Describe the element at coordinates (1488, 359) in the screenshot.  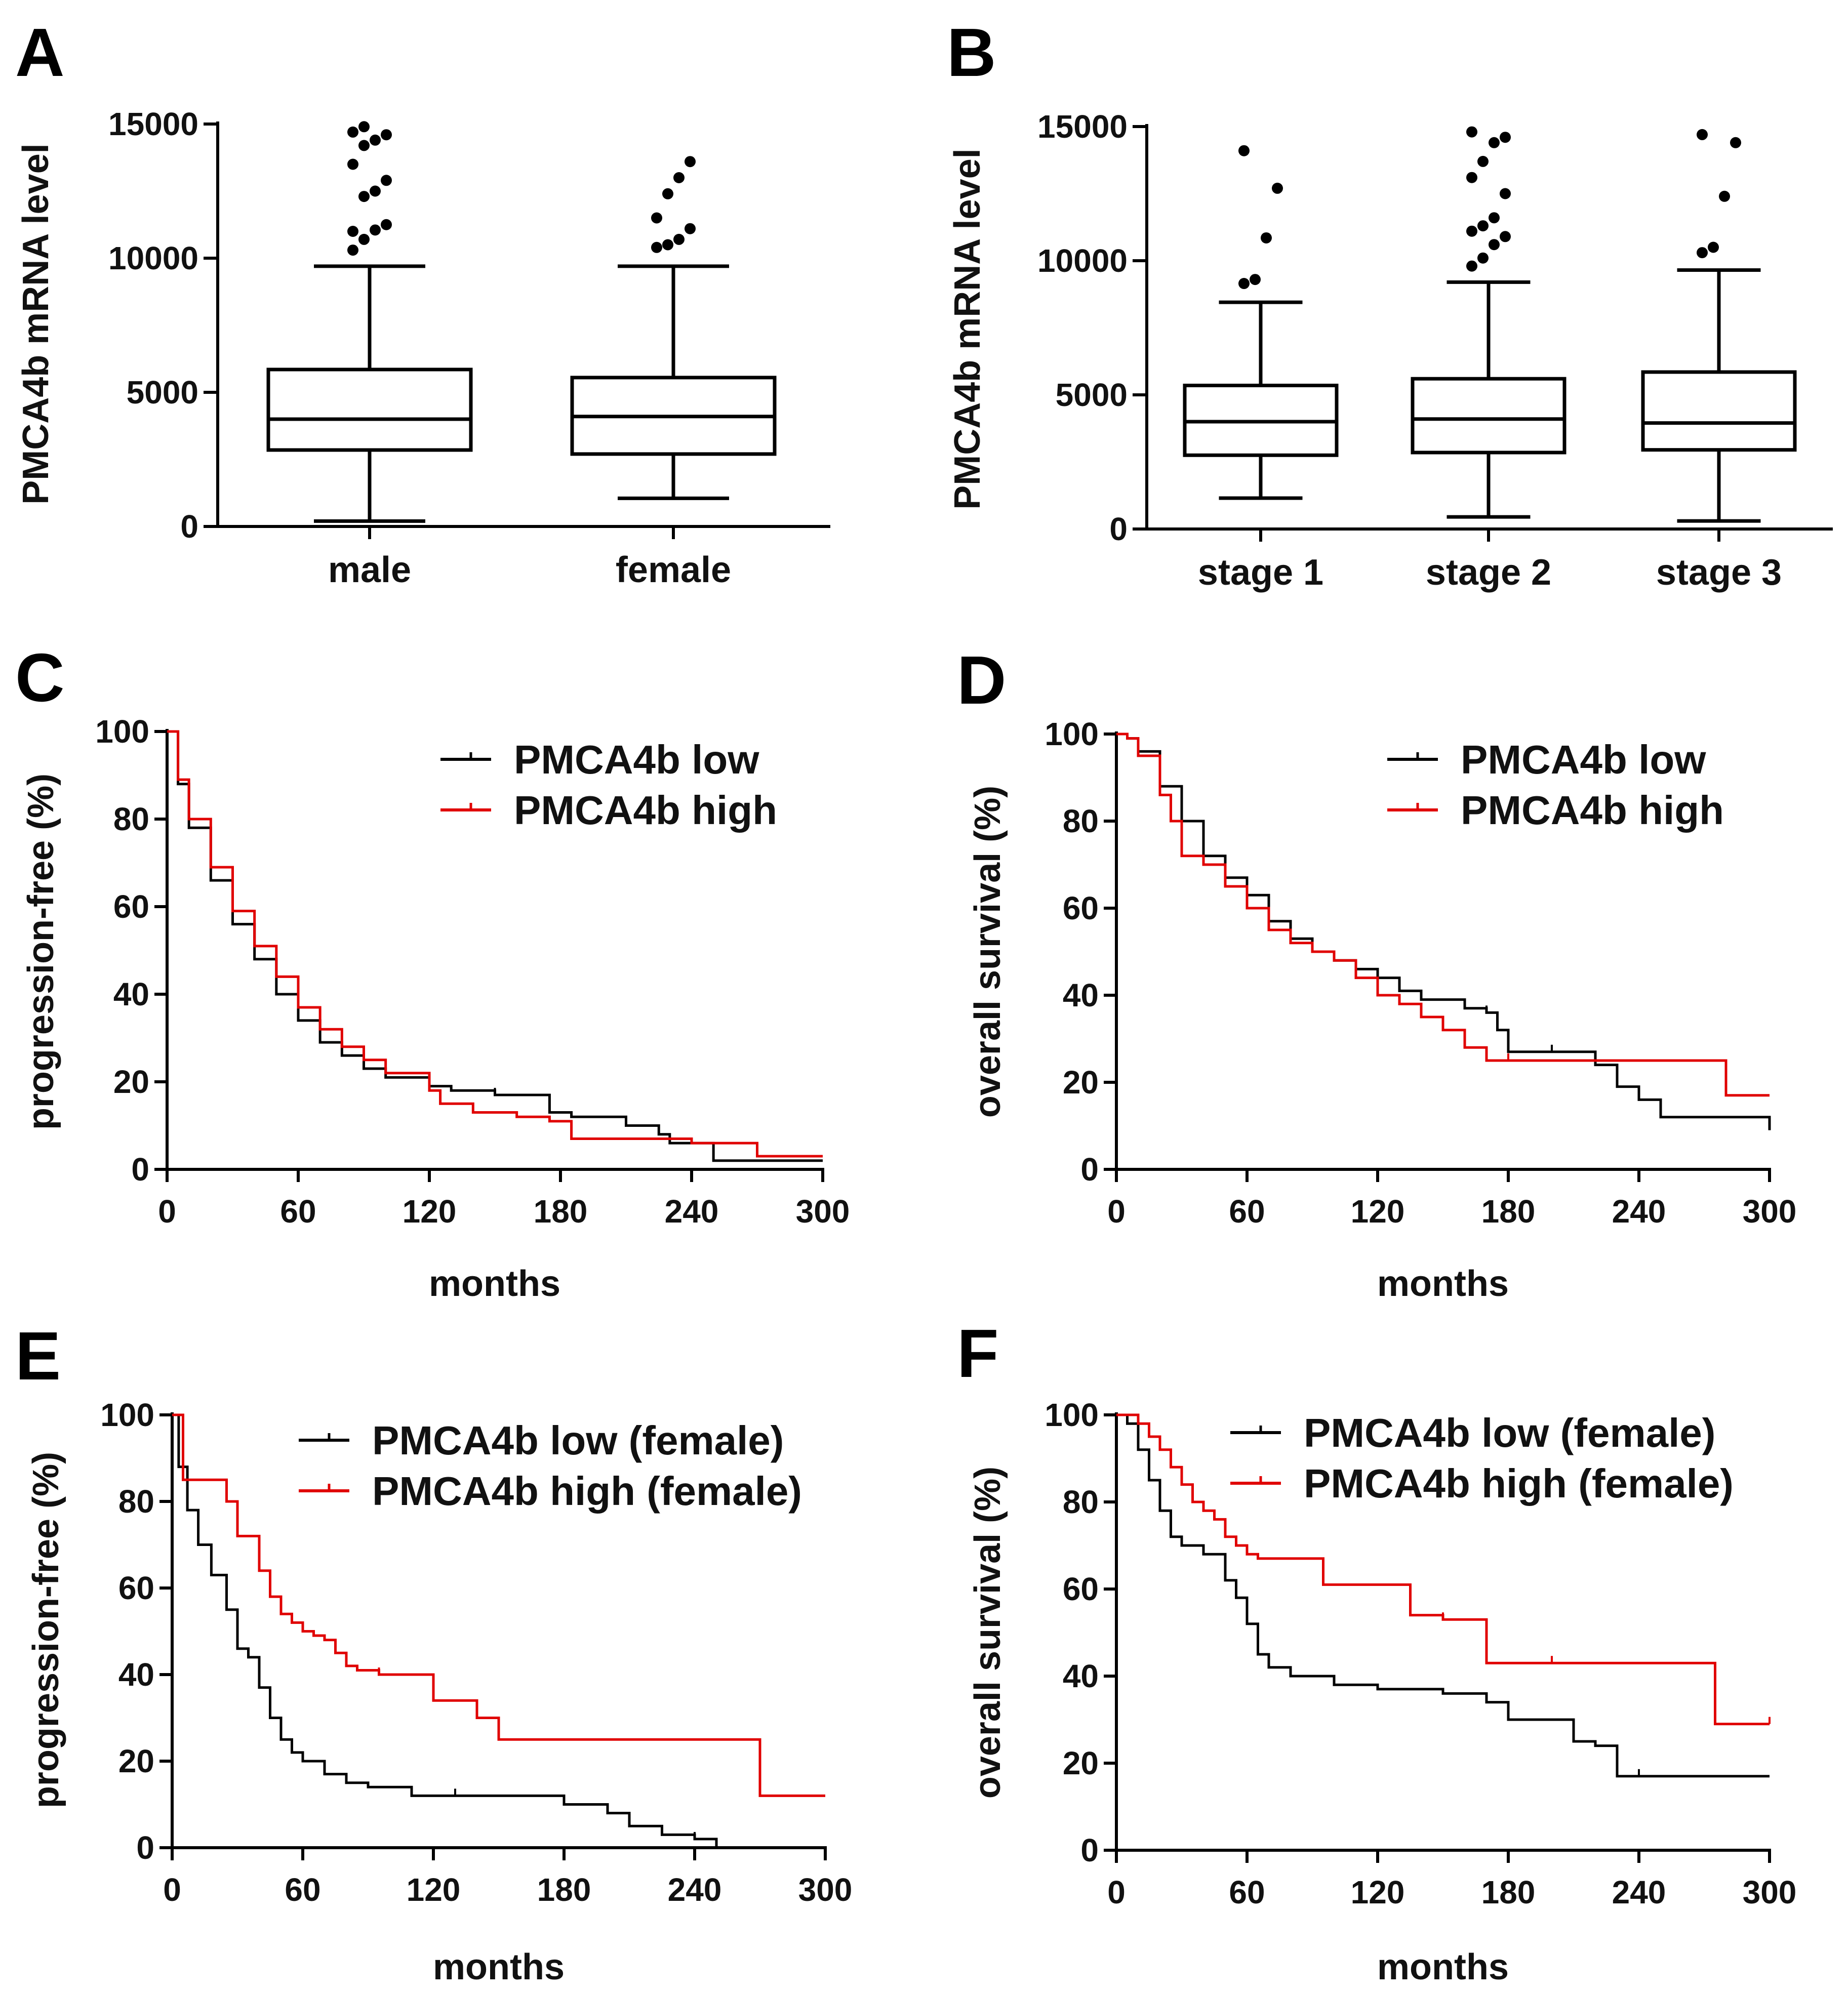
I see `box-stage-2: stage 2` at that location.